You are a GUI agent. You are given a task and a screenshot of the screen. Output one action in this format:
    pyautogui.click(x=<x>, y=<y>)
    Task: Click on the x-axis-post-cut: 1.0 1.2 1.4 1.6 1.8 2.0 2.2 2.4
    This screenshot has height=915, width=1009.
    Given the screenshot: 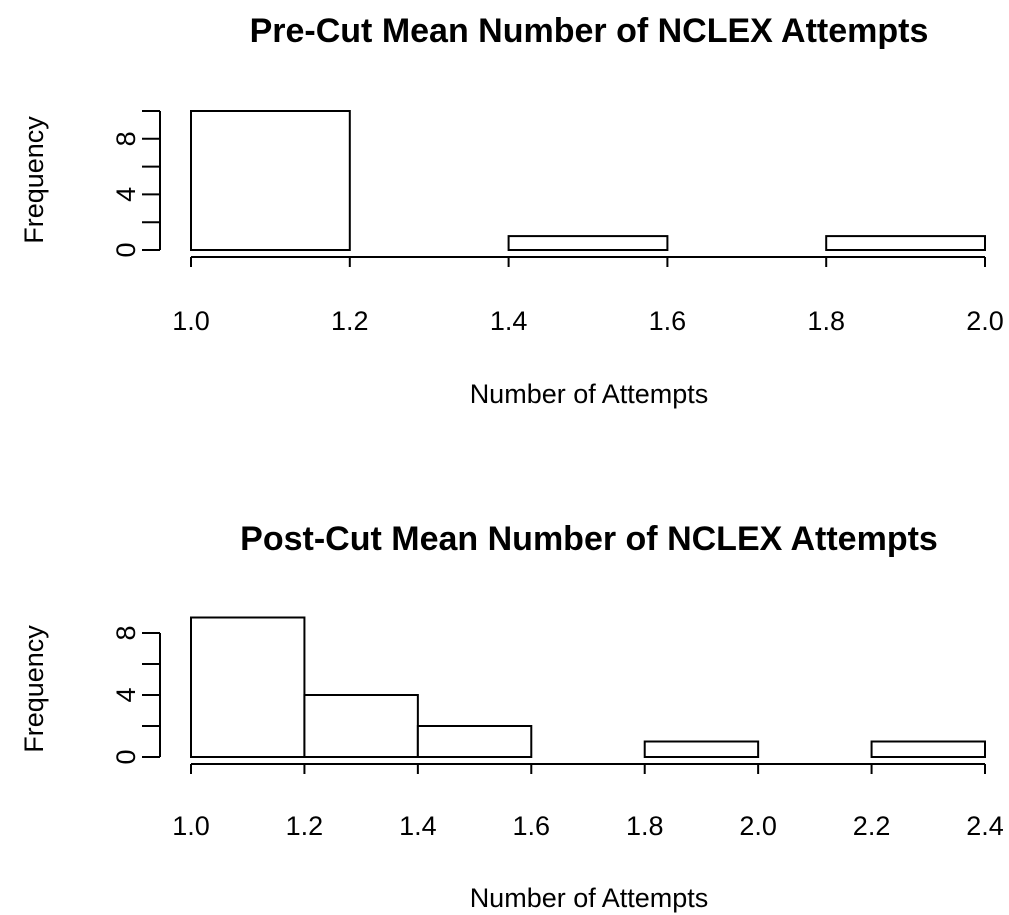 What is the action you would take?
    pyautogui.click(x=588, y=802)
    